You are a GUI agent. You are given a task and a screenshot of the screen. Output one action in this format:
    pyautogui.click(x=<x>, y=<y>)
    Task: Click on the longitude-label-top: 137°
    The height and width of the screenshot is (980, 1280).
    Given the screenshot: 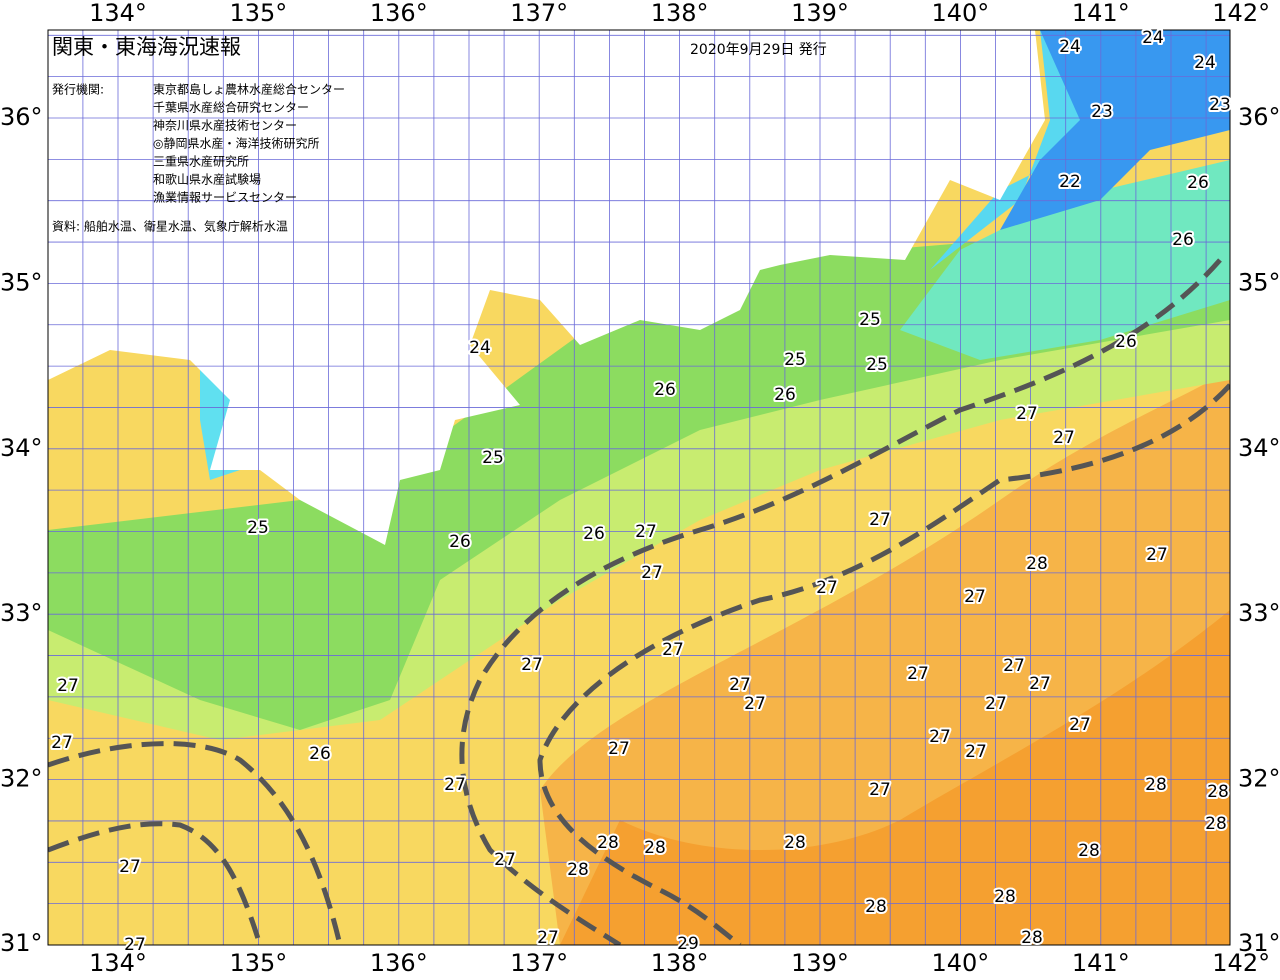 What is the action you would take?
    pyautogui.click(x=539, y=13)
    